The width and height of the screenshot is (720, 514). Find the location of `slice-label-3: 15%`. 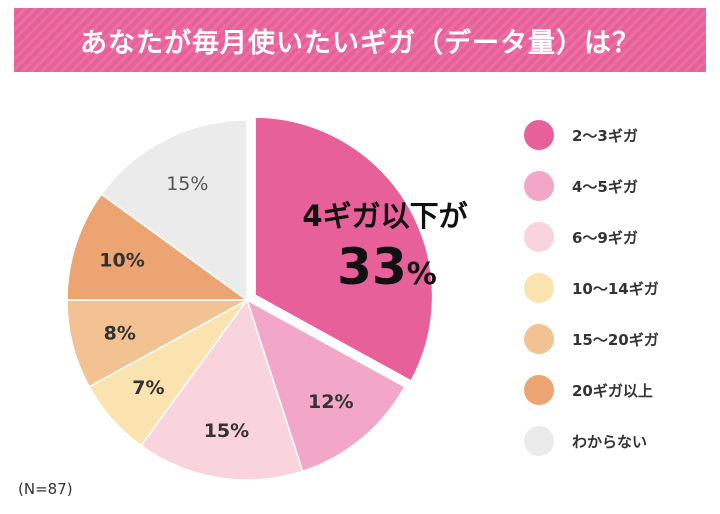

slice-label-3: 15% is located at coordinates (226, 431).